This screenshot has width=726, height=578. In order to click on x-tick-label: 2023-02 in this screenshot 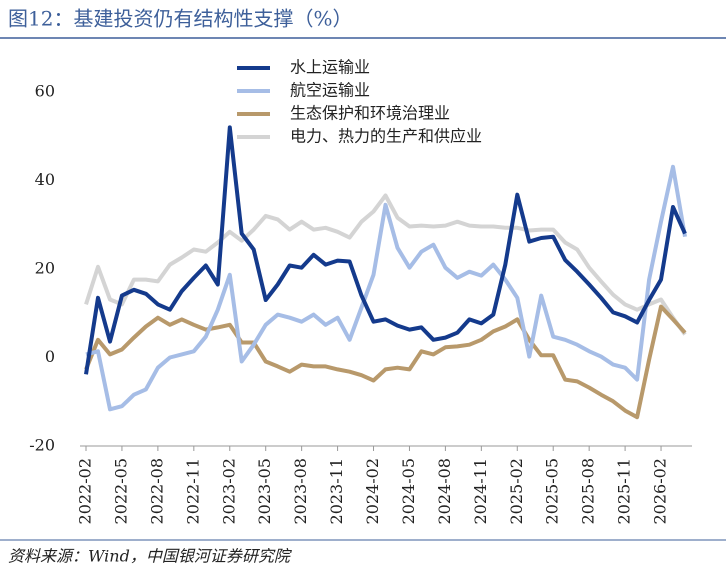, I will do `click(228, 491)`.